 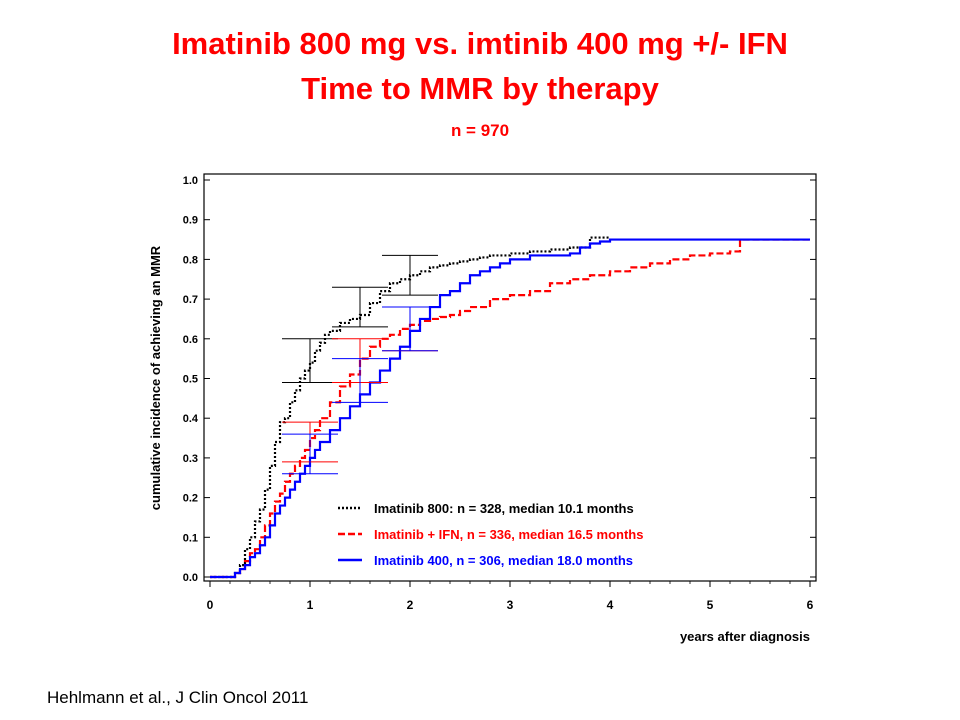 What do you see at coordinates (190, 221) in the screenshot?
I see `y-tick-label: 0.9` at bounding box center [190, 221].